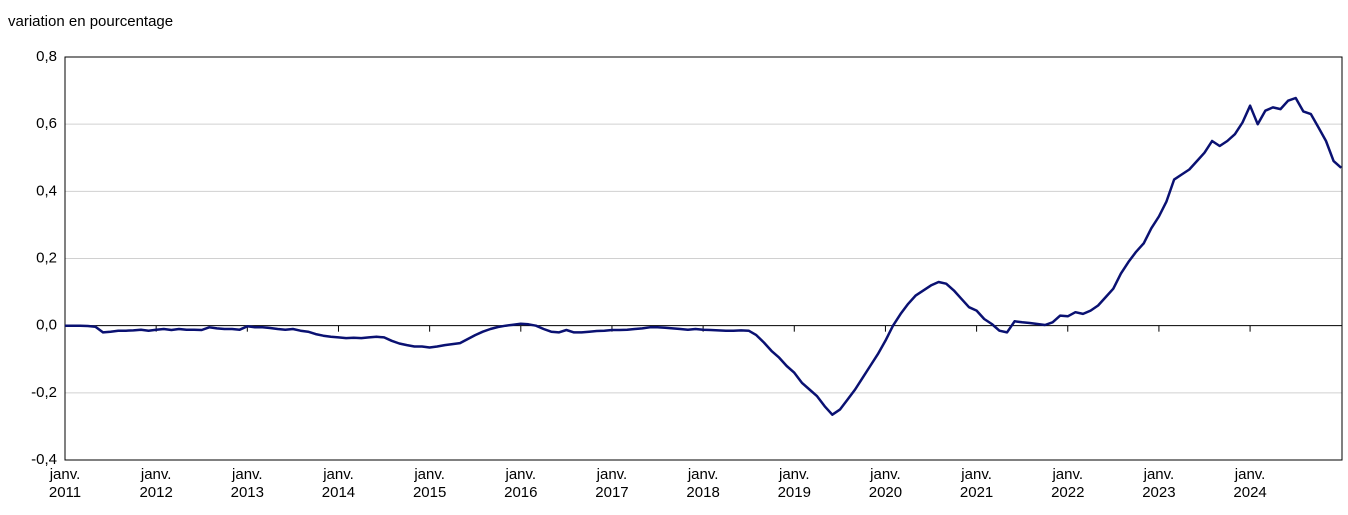  Describe the element at coordinates (885, 483) in the screenshot. I see `x-tick-label: janv. 2020` at that location.